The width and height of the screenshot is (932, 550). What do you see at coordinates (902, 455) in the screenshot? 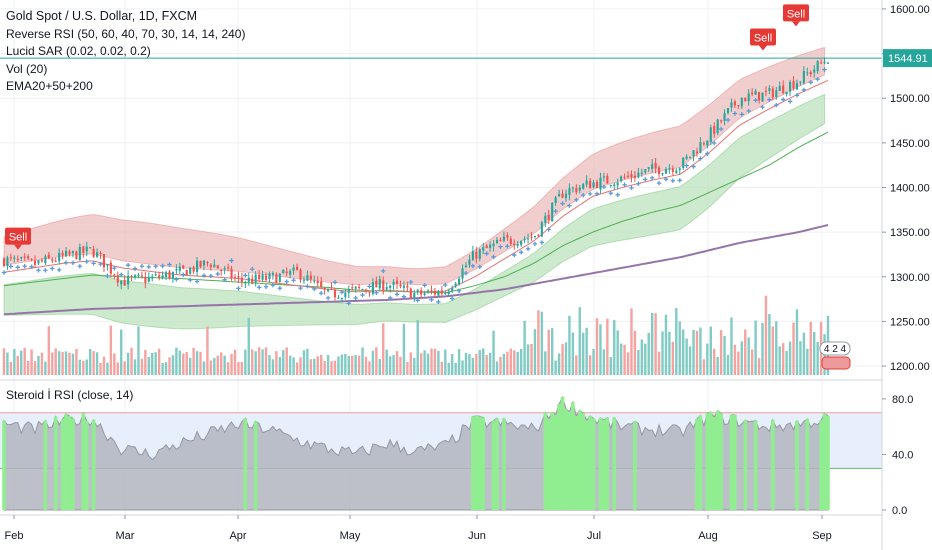
I see `rsi-tick-label: 40.0` at bounding box center [902, 455].